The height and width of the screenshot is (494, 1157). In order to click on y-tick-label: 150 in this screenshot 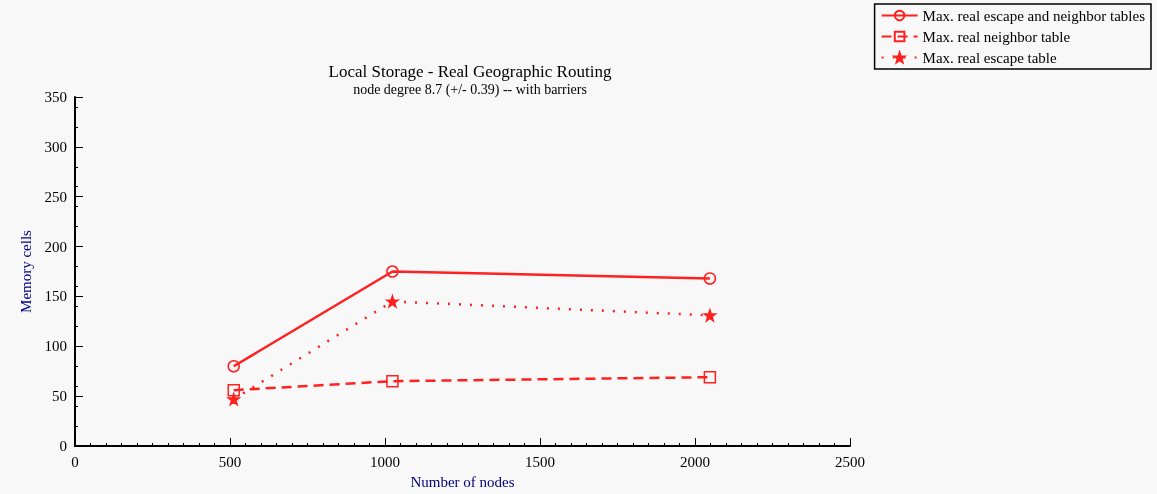, I will do `click(55, 296)`.